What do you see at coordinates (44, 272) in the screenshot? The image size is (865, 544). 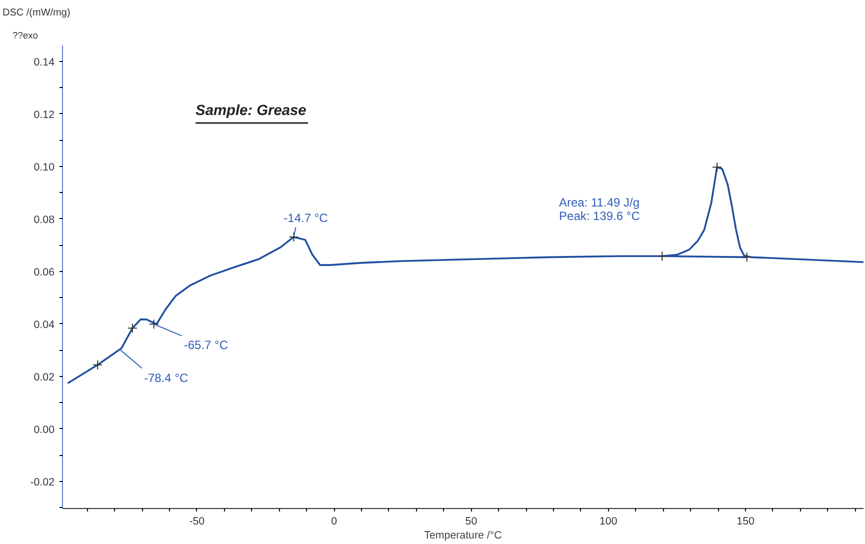 I see `y-tick-label: 0.06` at bounding box center [44, 272].